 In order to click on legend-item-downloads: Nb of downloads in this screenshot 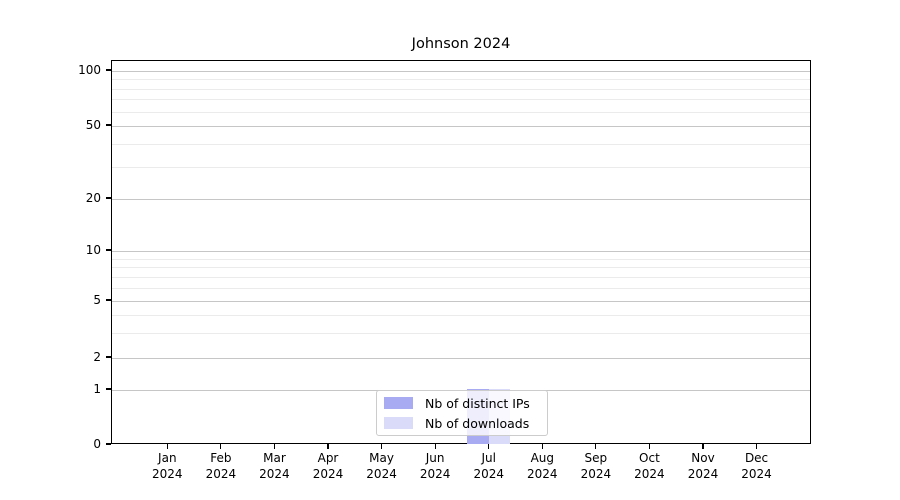, I will do `click(462, 423)`.